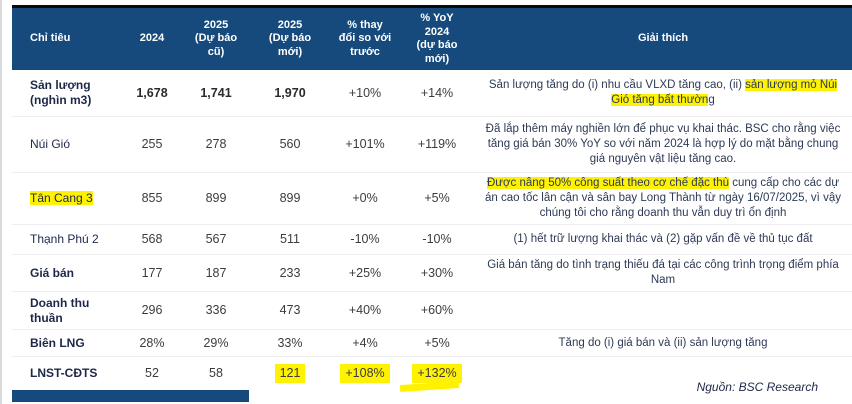 Image resolution: width=852 pixels, height=404 pixels. Describe the element at coordinates (68, 93) in the screenshot. I see `row-label: Sản lượng (nghìn m3)` at that location.